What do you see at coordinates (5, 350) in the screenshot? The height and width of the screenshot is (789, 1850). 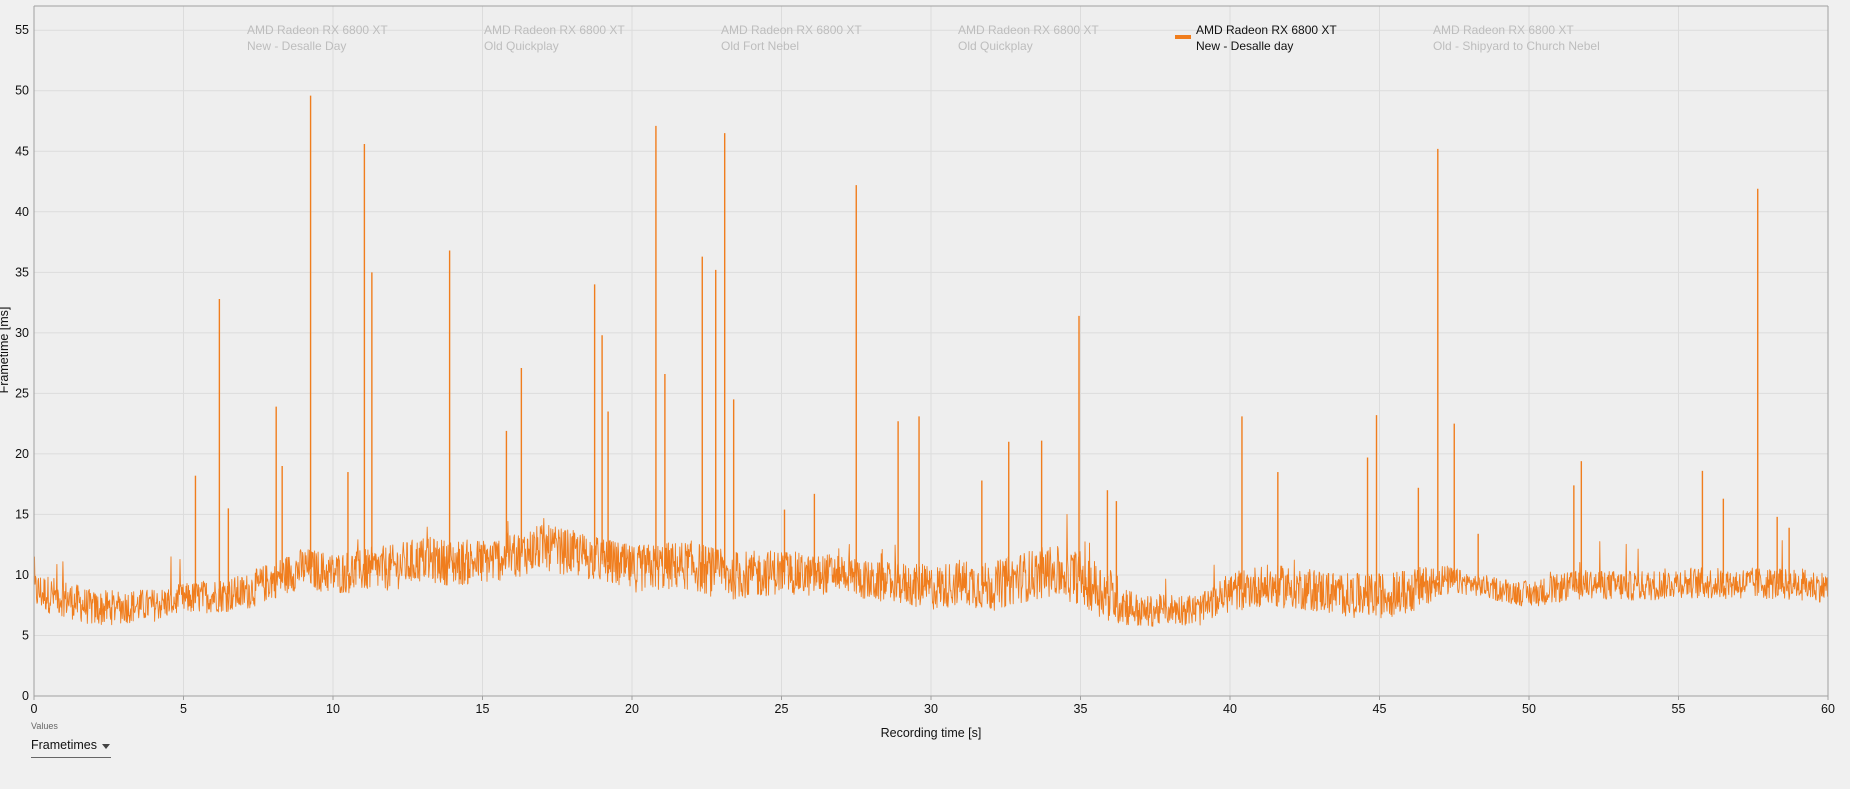 I see `y-axis-title: Frametime [ms]` at bounding box center [5, 350].